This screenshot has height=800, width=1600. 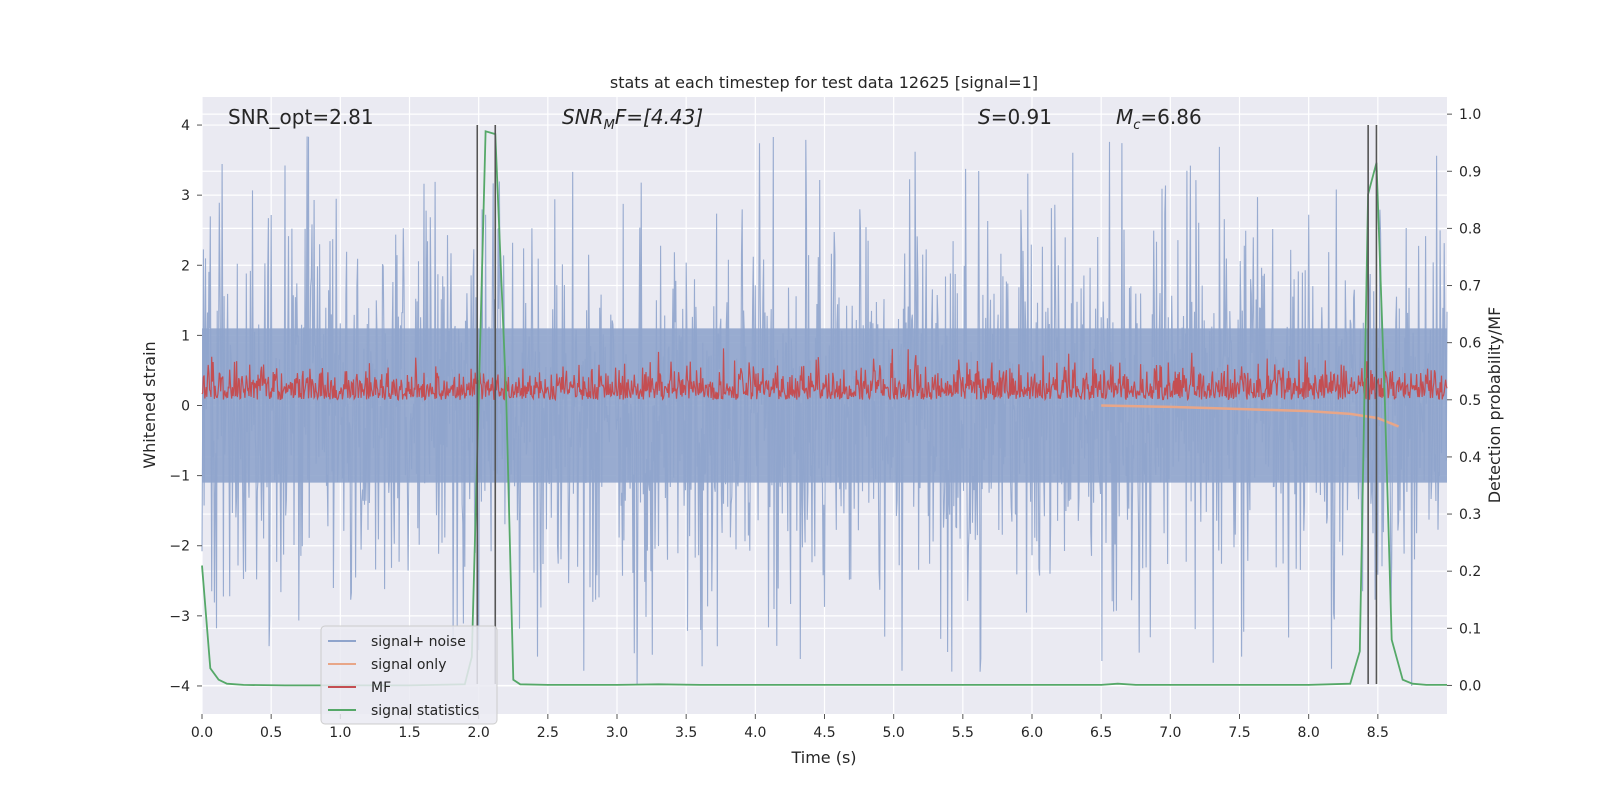 What do you see at coordinates (824, 375) in the screenshot?
I see `mf-line` at bounding box center [824, 375].